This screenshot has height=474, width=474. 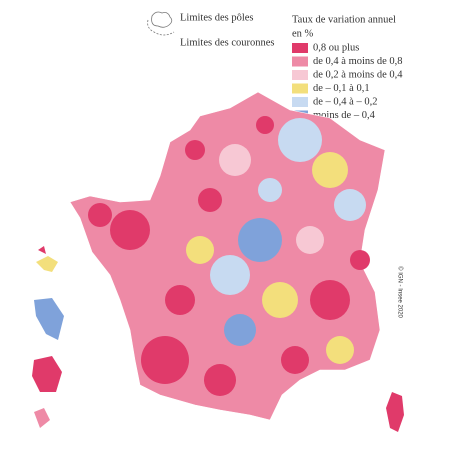 I want to click on corsica, so click(x=395, y=412).